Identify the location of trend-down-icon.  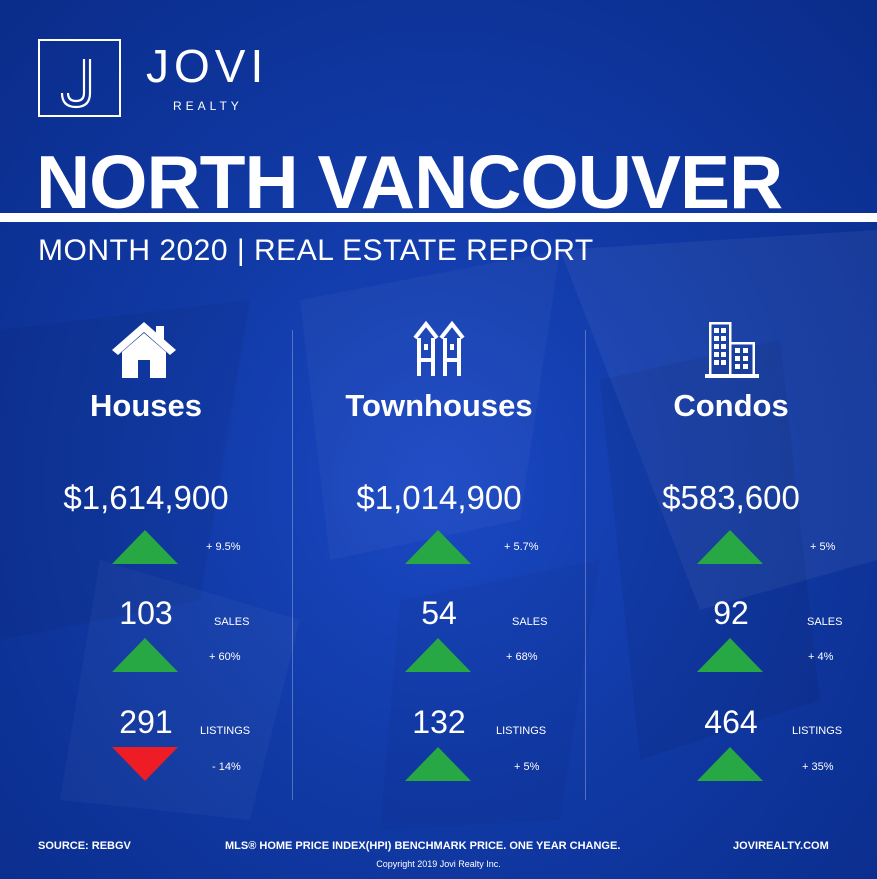
(145, 764).